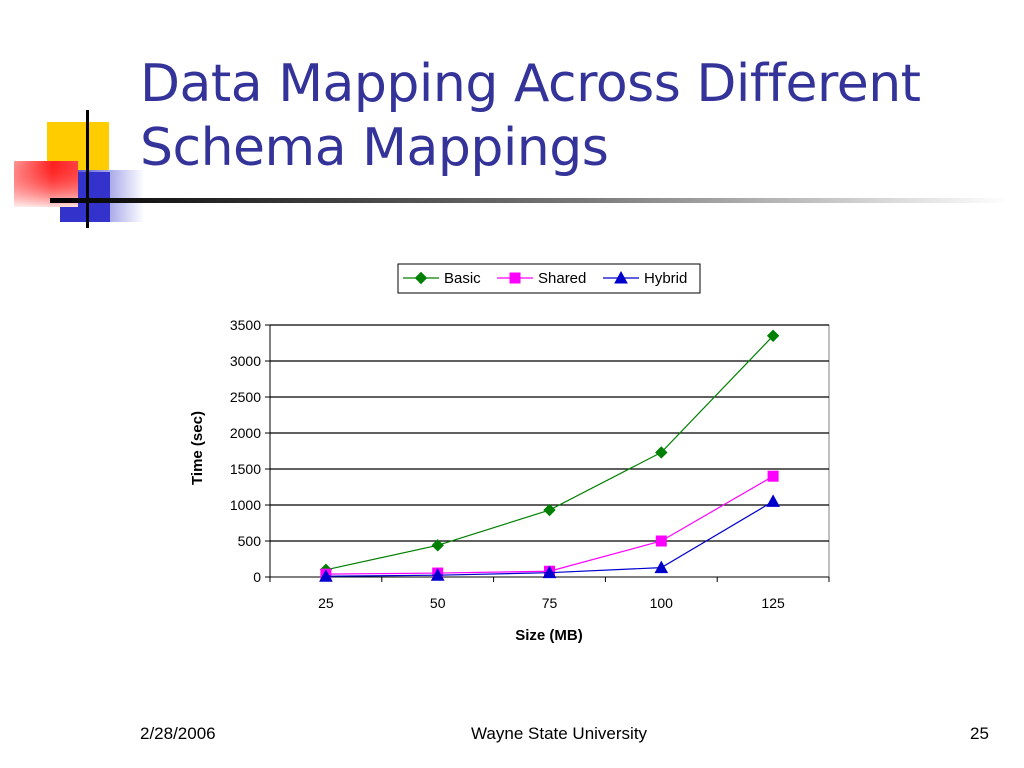 Image resolution: width=1024 pixels, height=768 pixels. I want to click on footer-date: 2/28/2006, so click(178, 733).